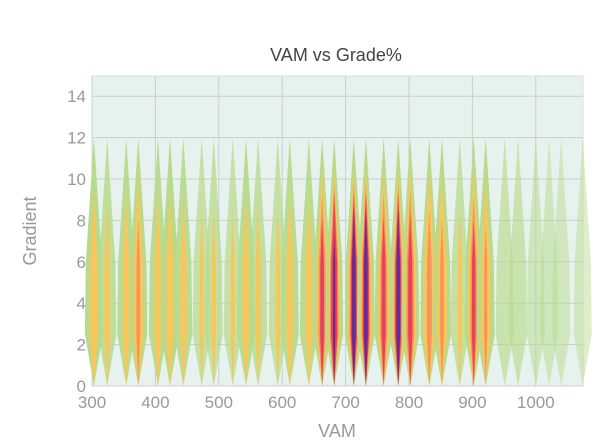  I want to click on x-tick-label: 500, so click(219, 402).